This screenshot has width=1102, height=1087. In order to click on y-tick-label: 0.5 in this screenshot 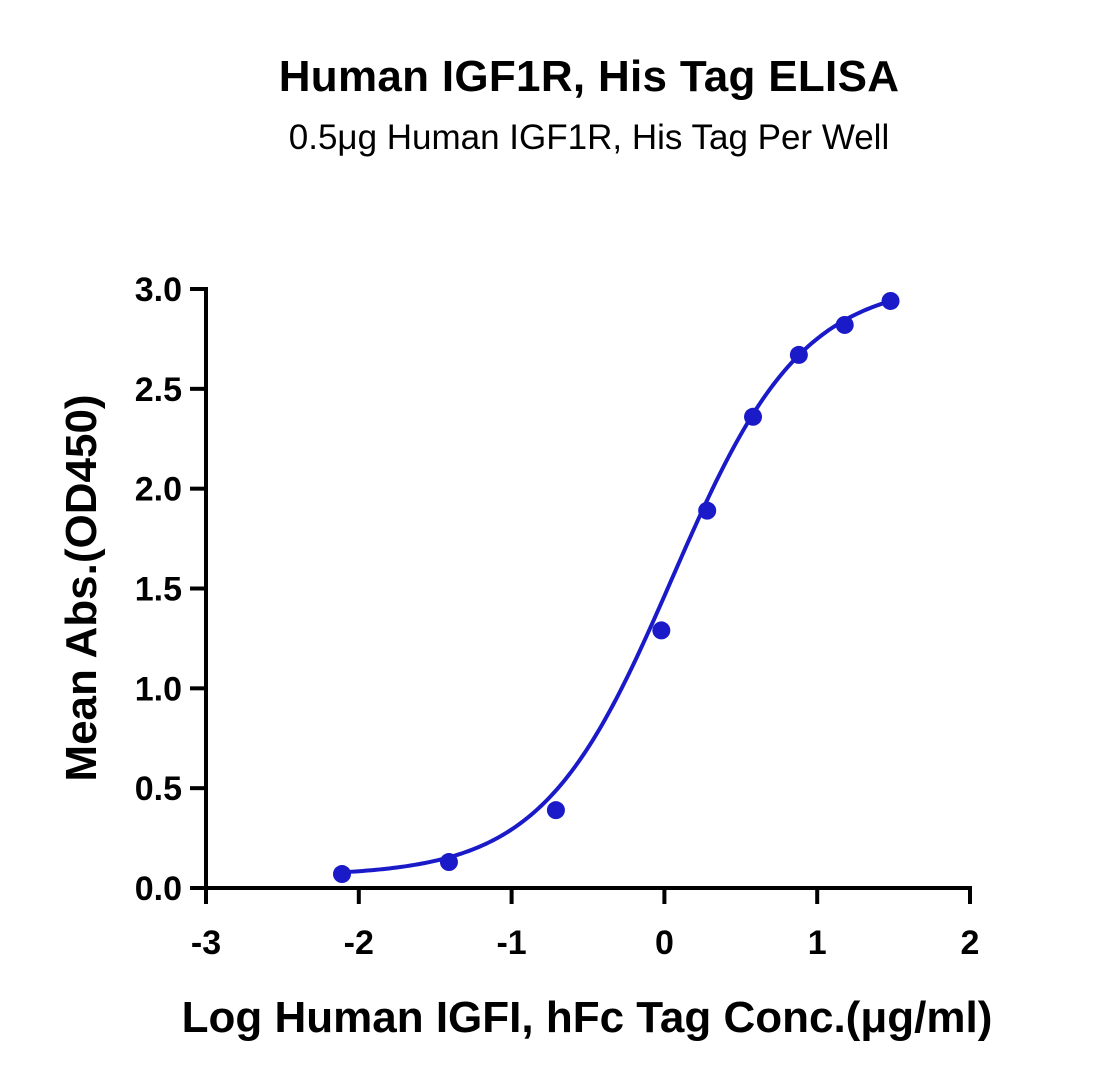, I will do `click(158, 789)`.